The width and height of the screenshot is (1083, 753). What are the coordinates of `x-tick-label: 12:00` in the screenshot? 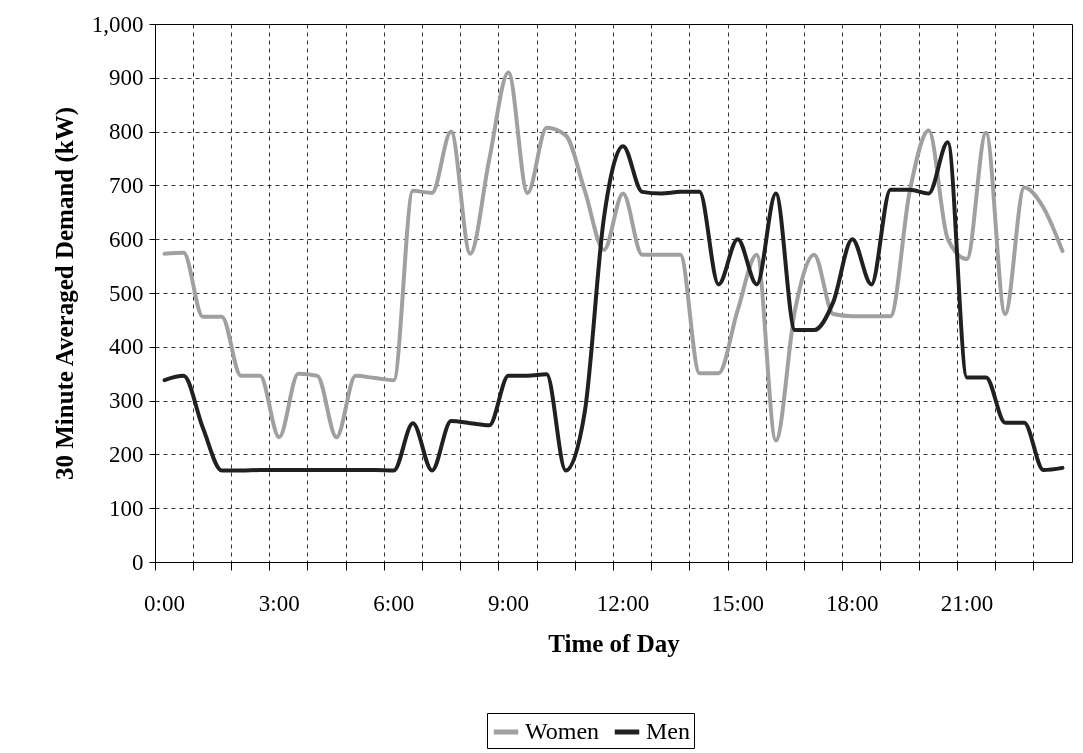 It's located at (623, 603).